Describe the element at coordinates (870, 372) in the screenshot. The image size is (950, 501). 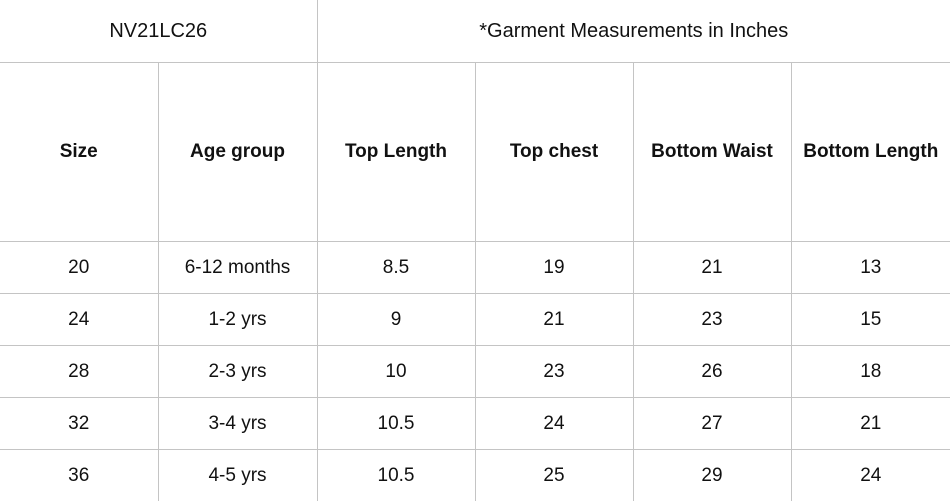
I see `cell: 18` at that location.